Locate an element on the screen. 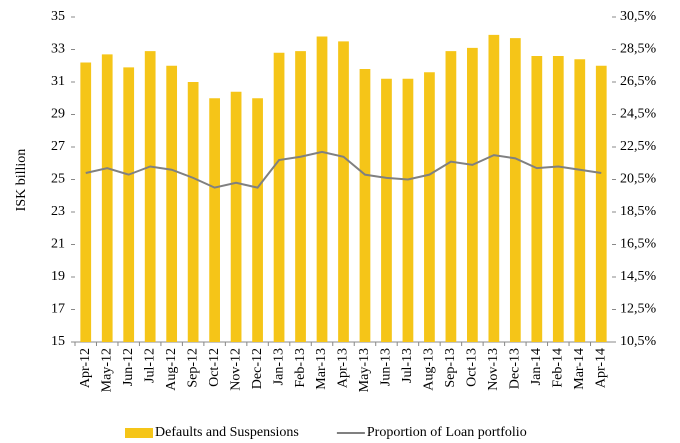 This screenshot has width=680, height=443. y2-tick-label: 16,5% is located at coordinates (638, 244).